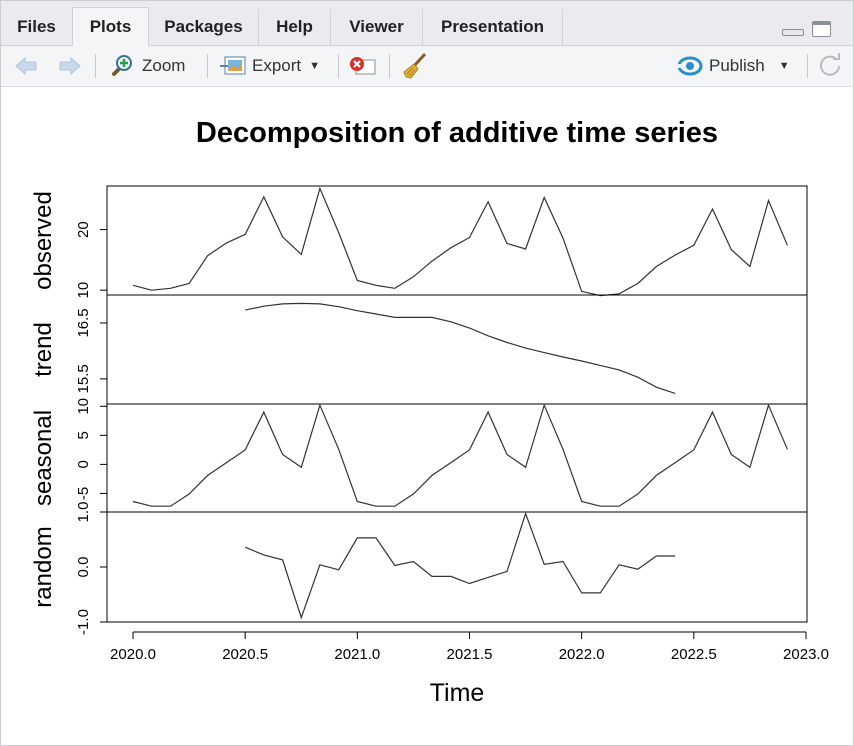 The height and width of the screenshot is (746, 854). I want to click on publish-icon, so click(689, 66).